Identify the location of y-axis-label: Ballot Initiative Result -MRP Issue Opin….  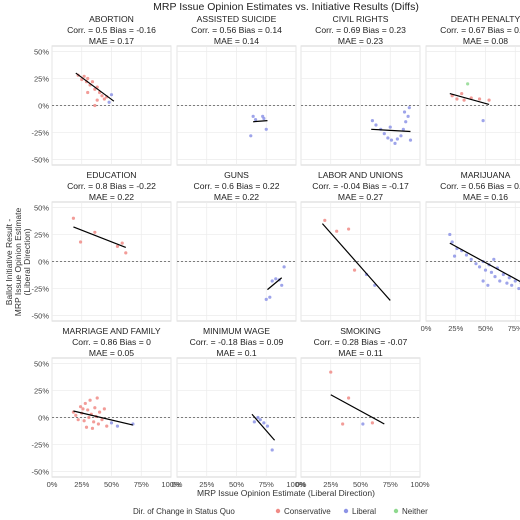
(18, 261).